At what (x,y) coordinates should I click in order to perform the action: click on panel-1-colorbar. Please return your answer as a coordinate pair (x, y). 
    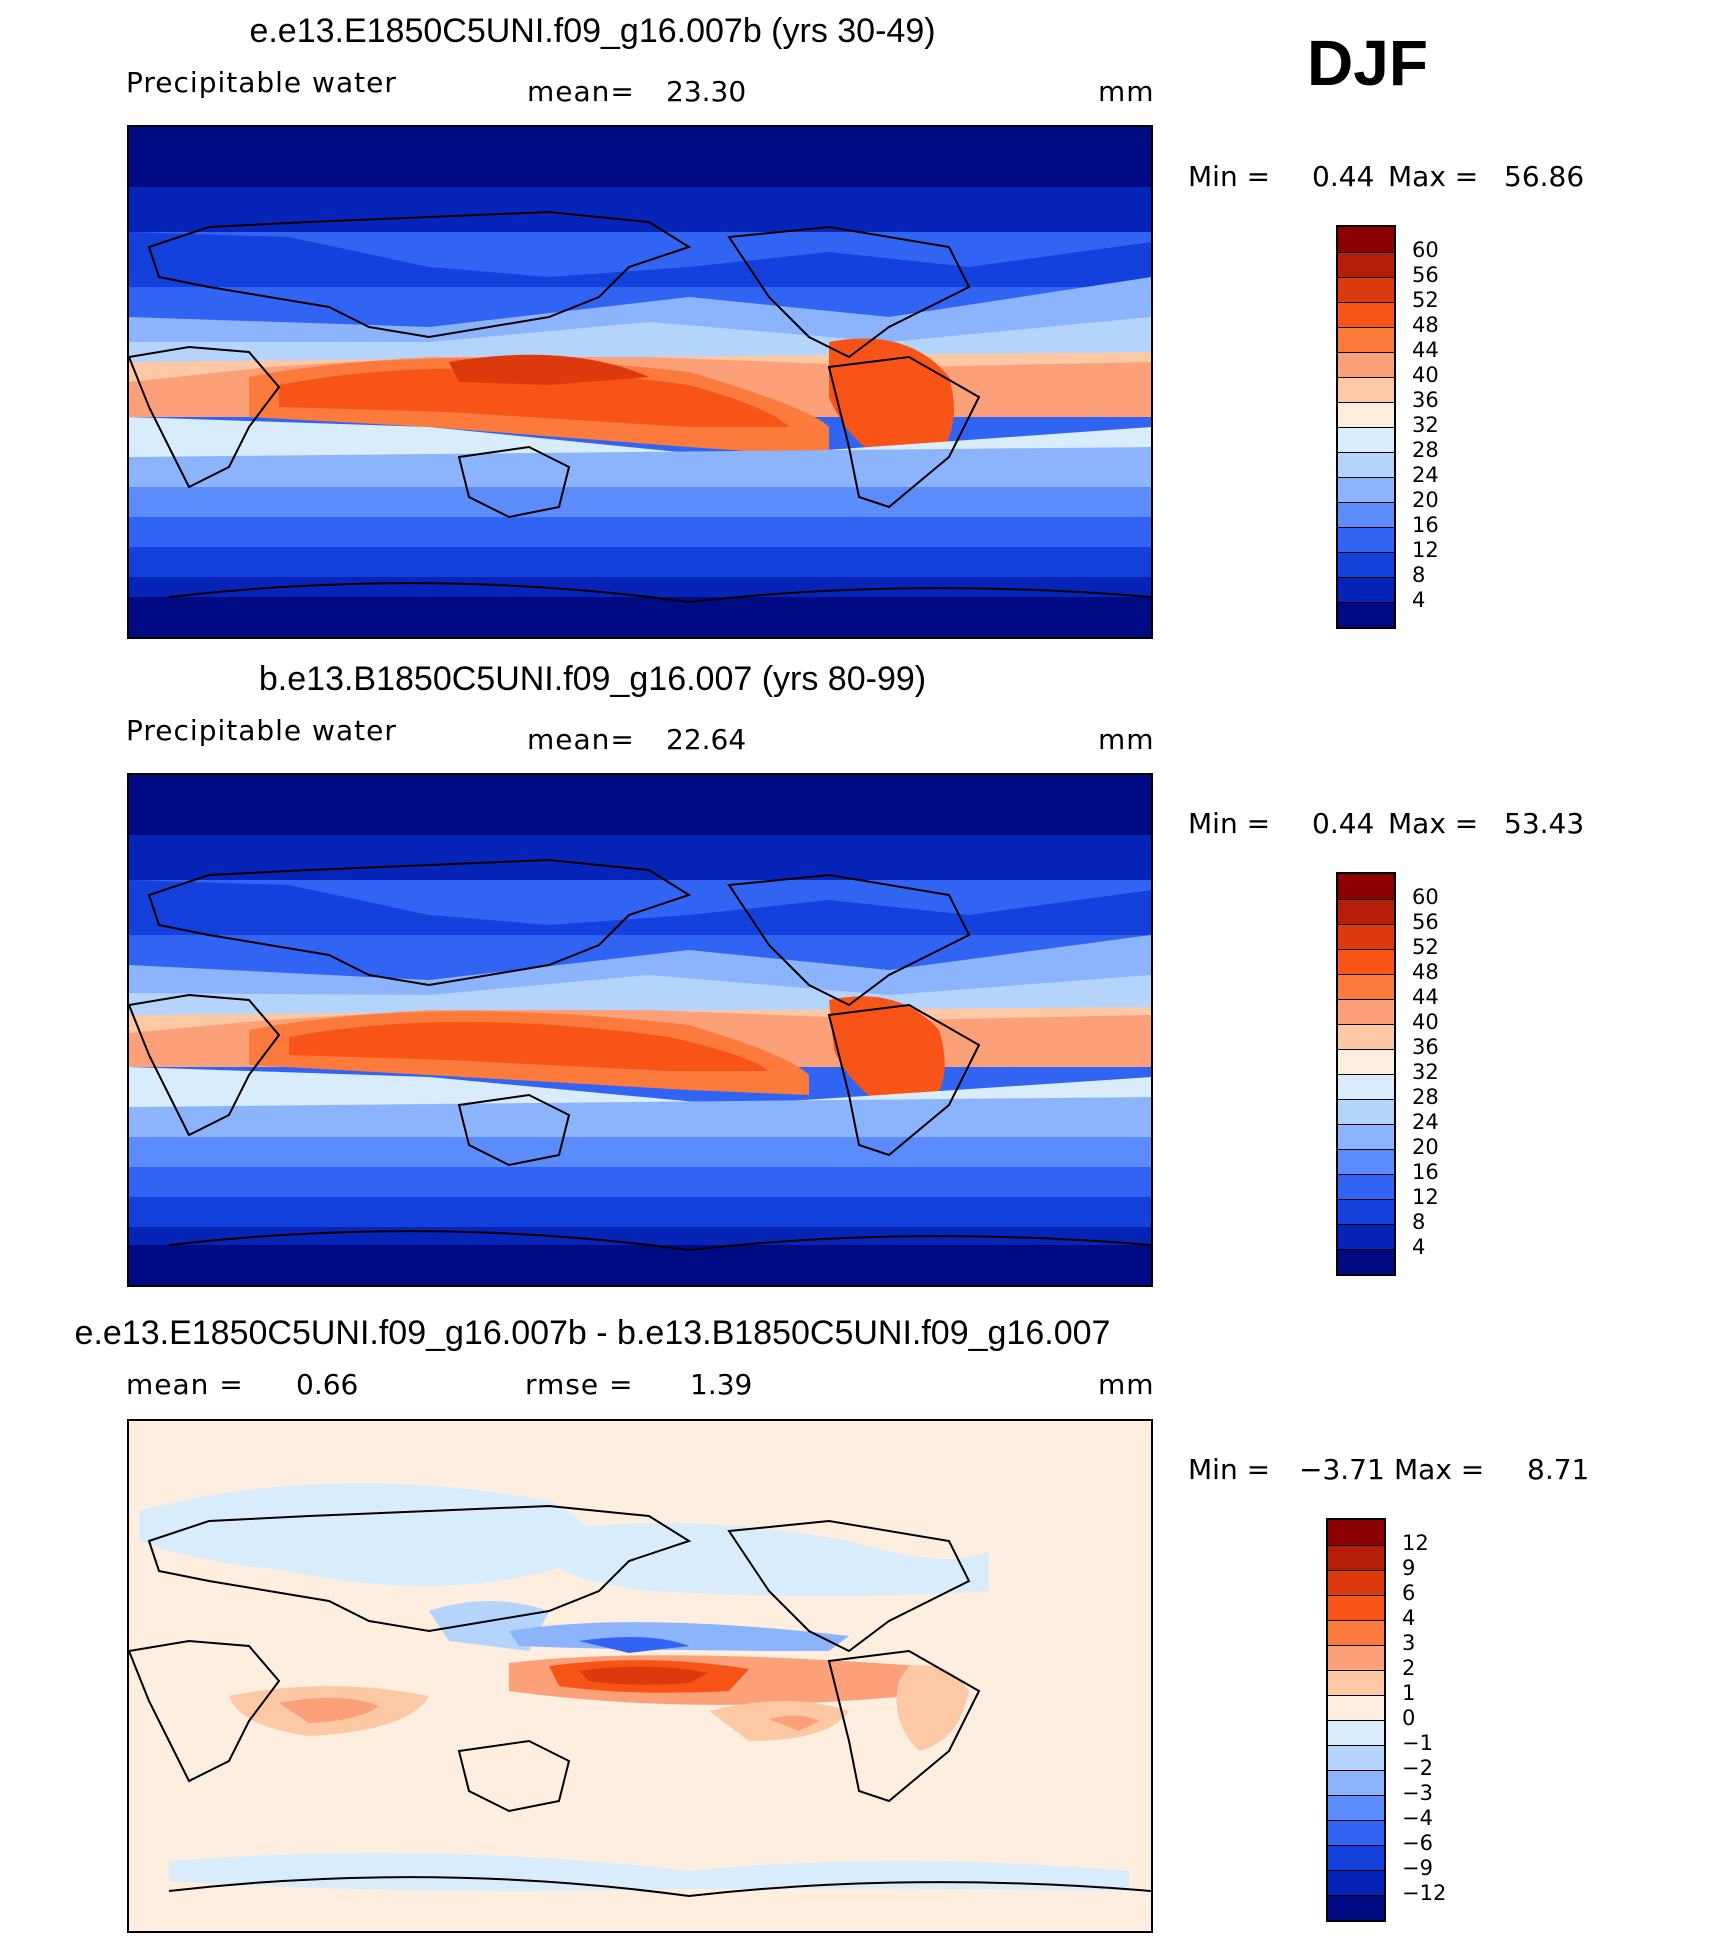
    Looking at the image, I should click on (1366, 427).